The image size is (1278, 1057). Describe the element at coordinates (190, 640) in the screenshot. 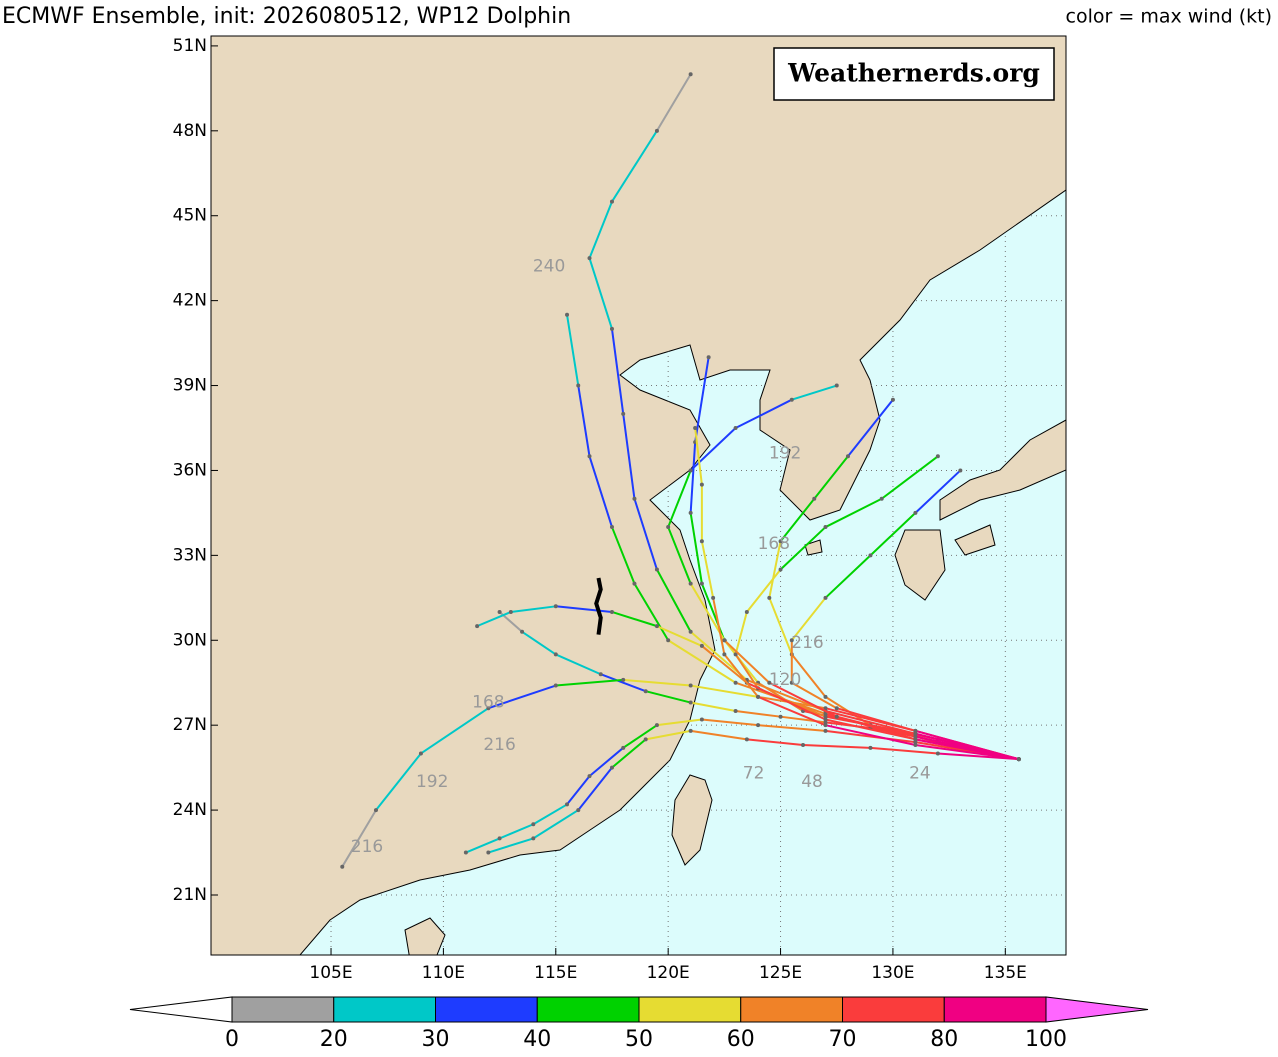

I see `y-tick-label: 30N` at that location.